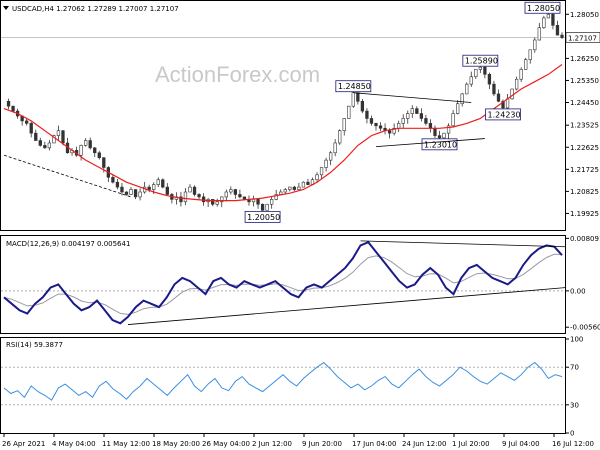 This screenshot has height=450, width=600. What do you see at coordinates (23, 444) in the screenshot?
I see `x-tick-label: 26 Apr 2021` at bounding box center [23, 444].